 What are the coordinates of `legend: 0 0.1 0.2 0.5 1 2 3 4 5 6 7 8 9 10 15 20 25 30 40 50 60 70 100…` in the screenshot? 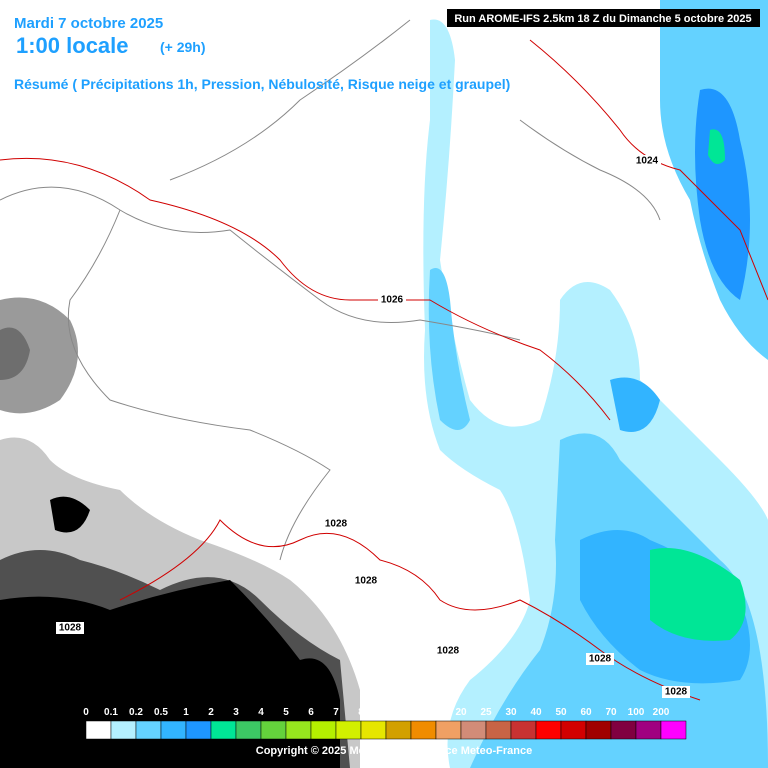 It's located at (385, 723).